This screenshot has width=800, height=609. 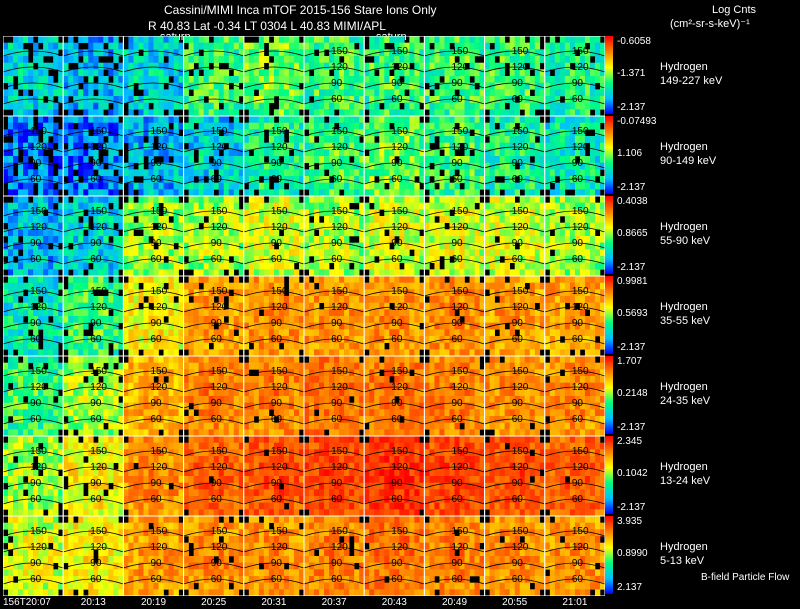 I want to click on time-tick-label: 21:01, so click(x=575, y=602).